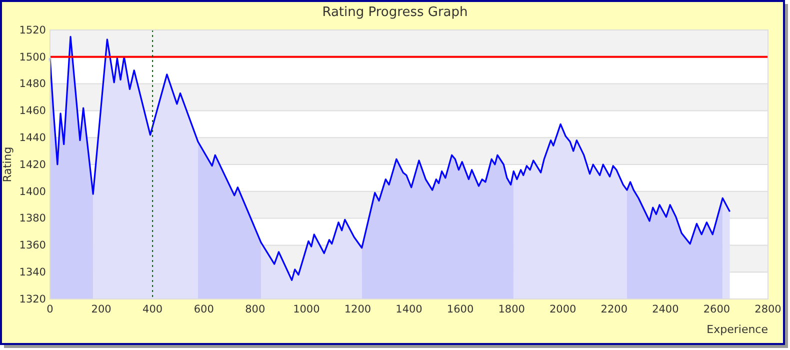 This screenshot has width=790, height=350. What do you see at coordinates (101, 309) in the screenshot?
I see `x-tick-label: 200` at bounding box center [101, 309].